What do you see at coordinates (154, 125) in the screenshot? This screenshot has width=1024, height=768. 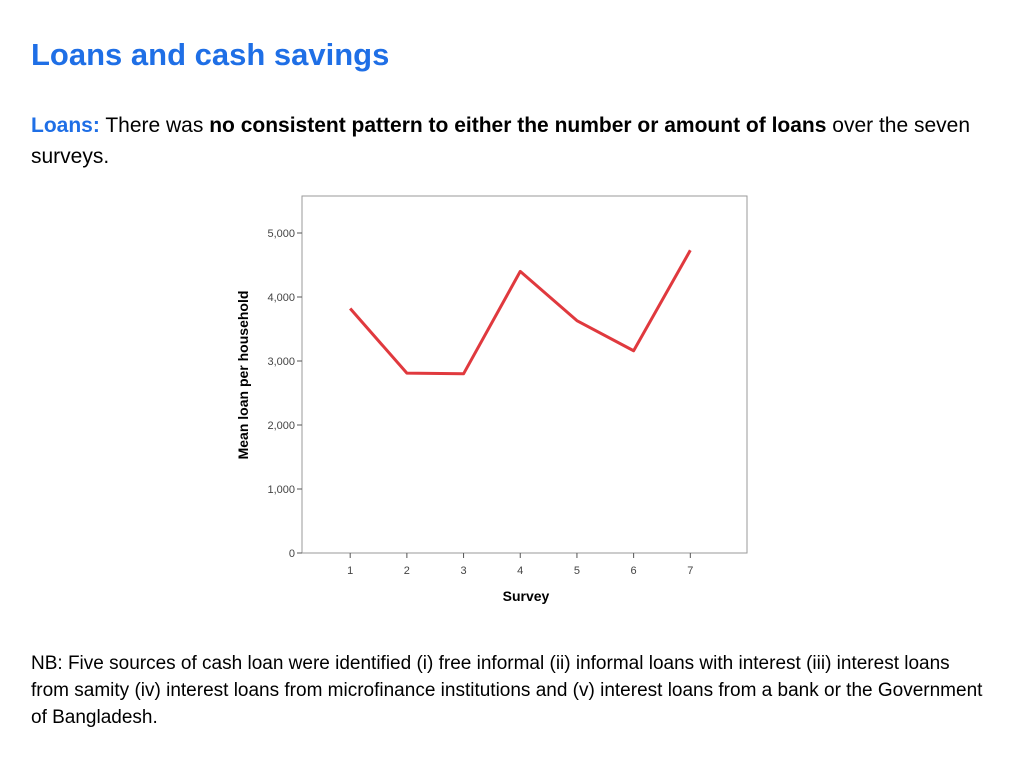 I see `intro-text-1: There was` at bounding box center [154, 125].